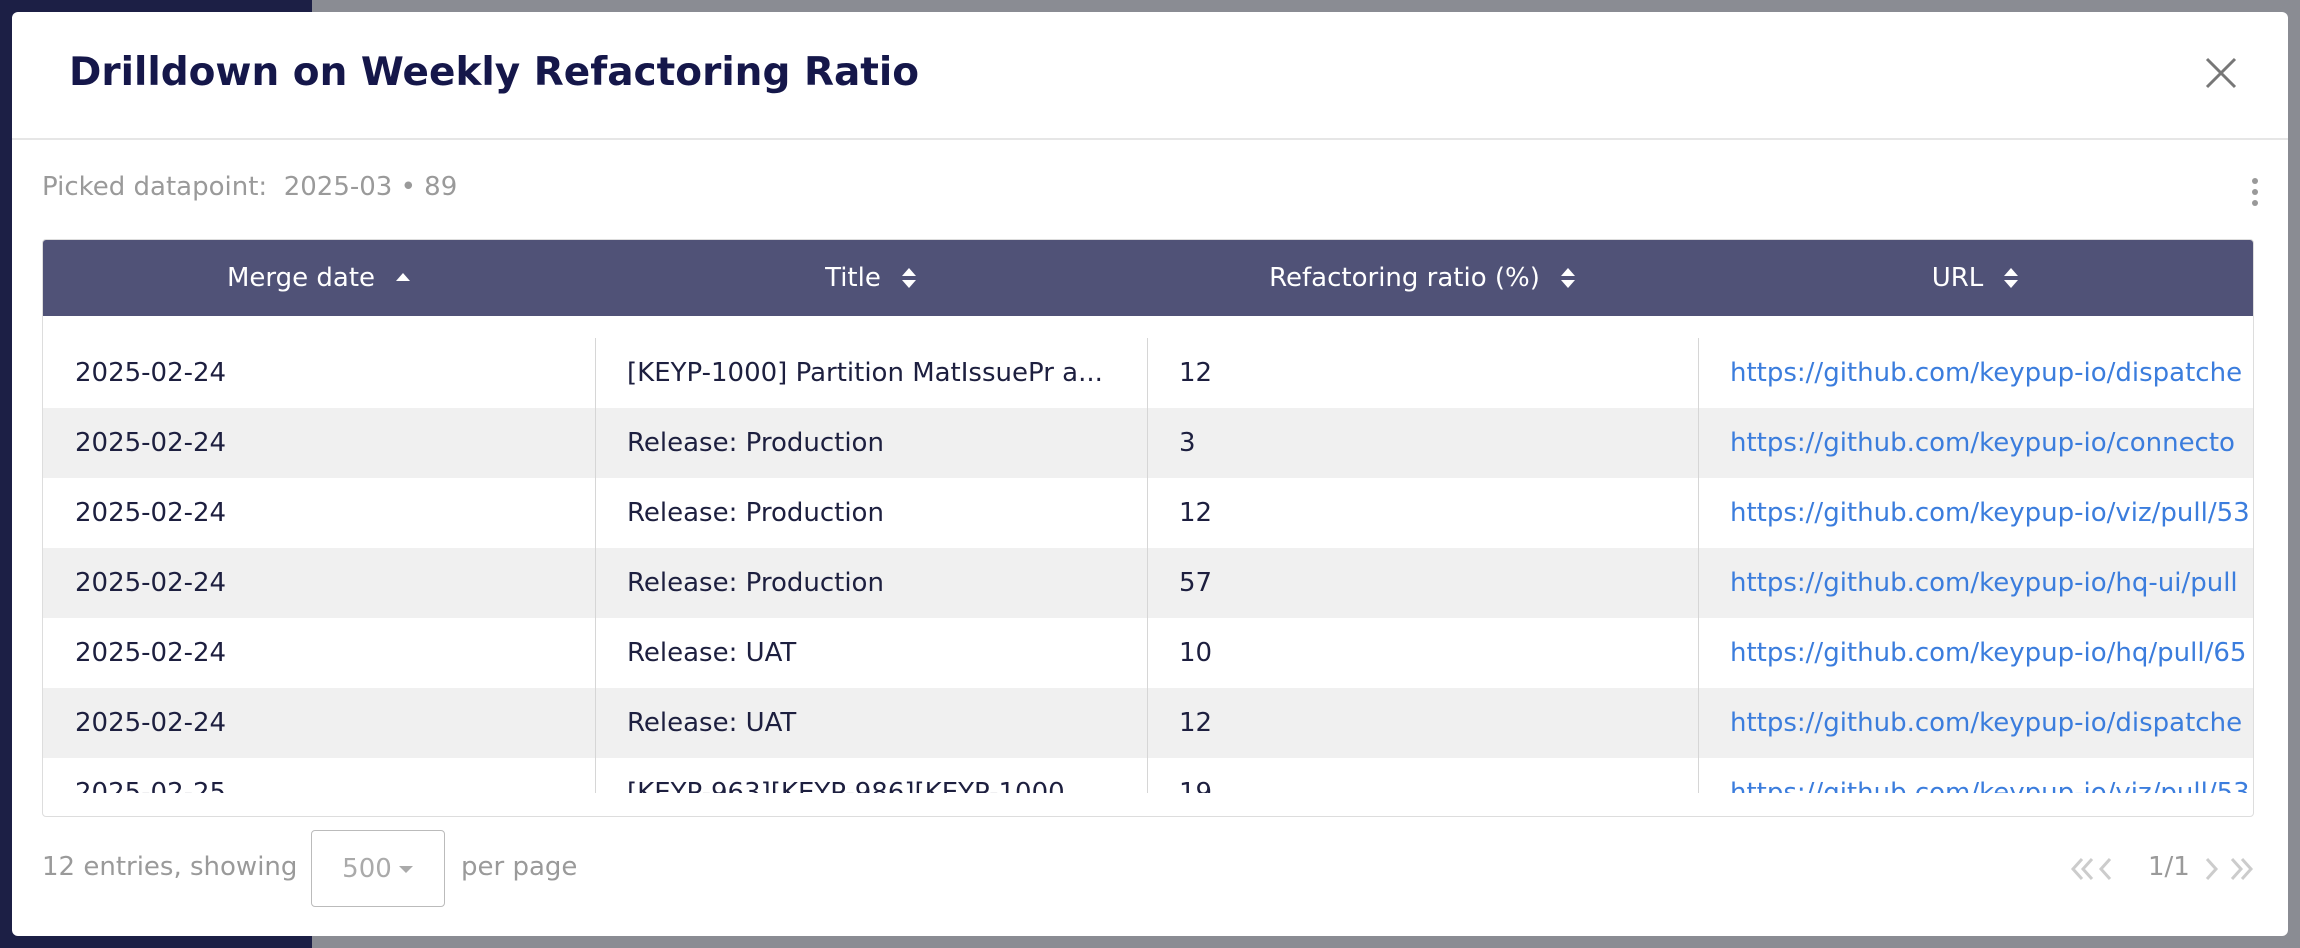 The width and height of the screenshot is (2300, 948). Describe the element at coordinates (1196, 785) in the screenshot. I see `ratio-cell: 19` at that location.